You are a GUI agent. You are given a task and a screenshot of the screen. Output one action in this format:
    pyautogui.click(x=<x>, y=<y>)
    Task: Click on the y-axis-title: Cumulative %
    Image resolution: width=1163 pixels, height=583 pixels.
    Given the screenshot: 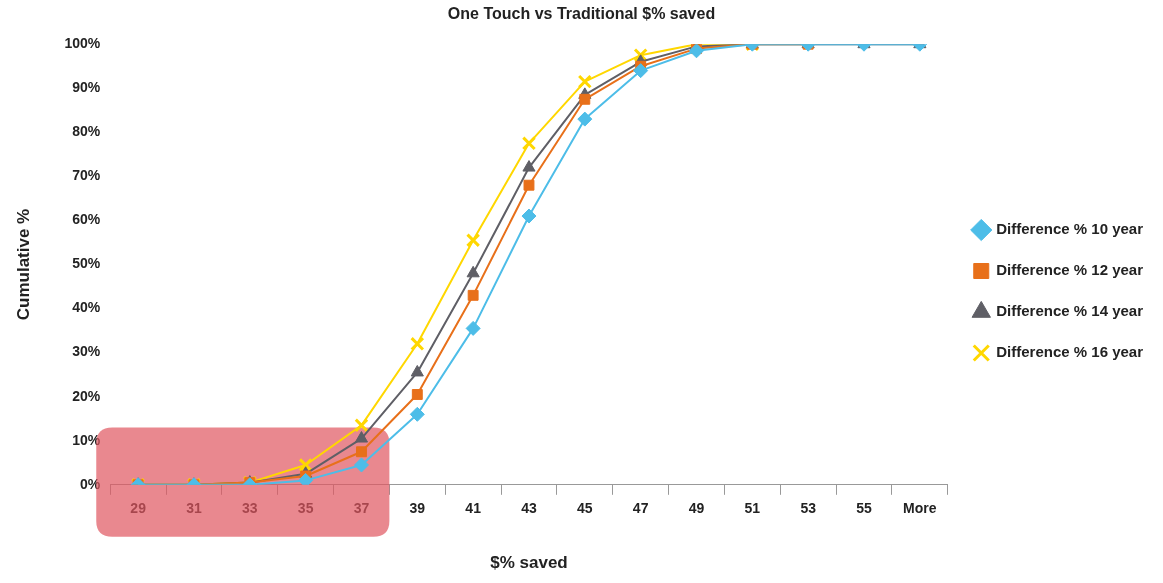 What is the action you would take?
    pyautogui.click(x=23, y=264)
    